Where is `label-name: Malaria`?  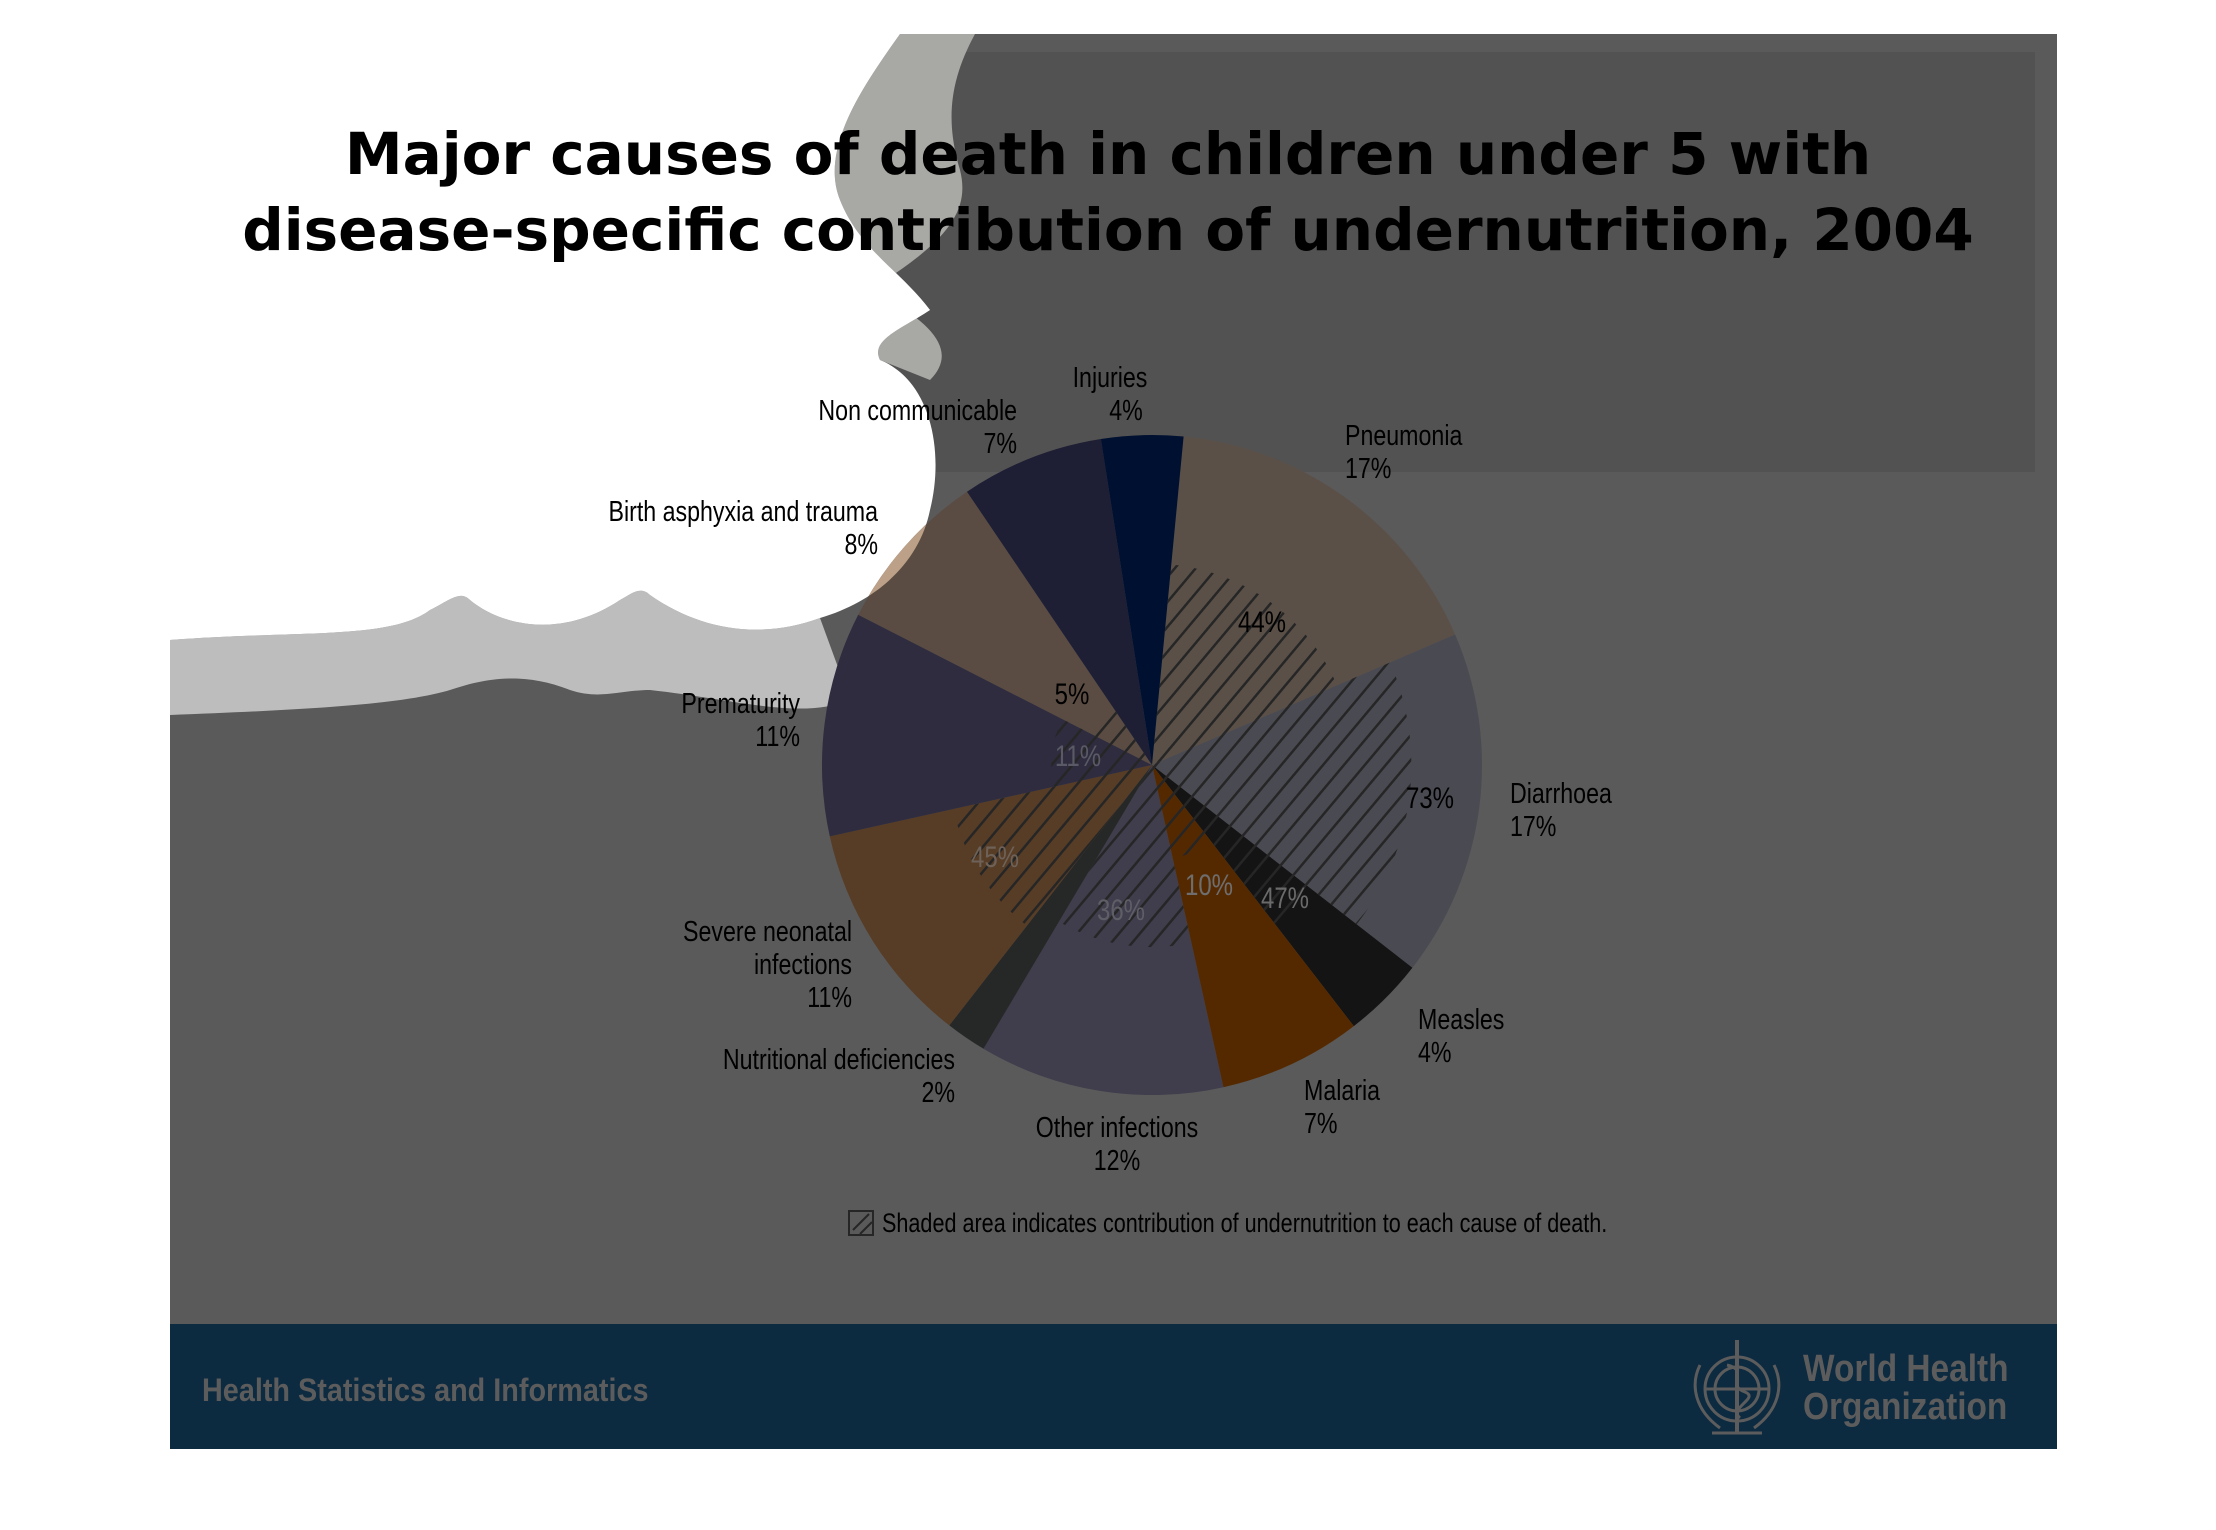
label-name: Malaria is located at coordinates (1342, 1091).